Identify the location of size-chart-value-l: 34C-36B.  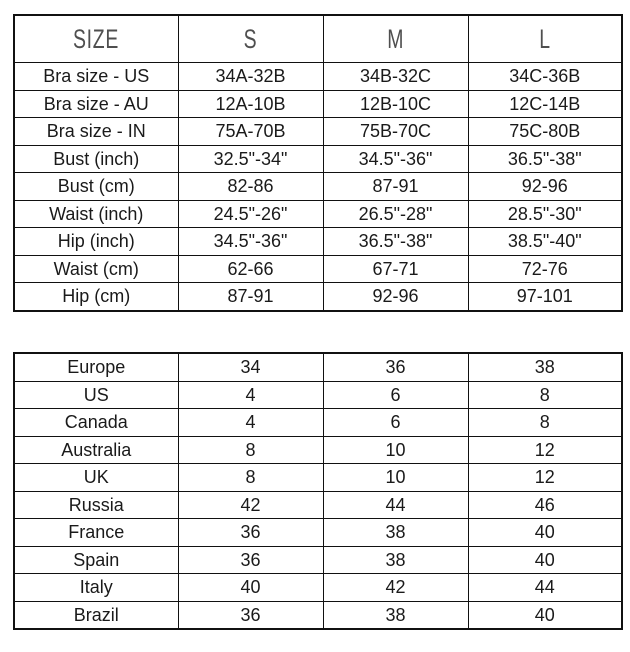
(545, 76).